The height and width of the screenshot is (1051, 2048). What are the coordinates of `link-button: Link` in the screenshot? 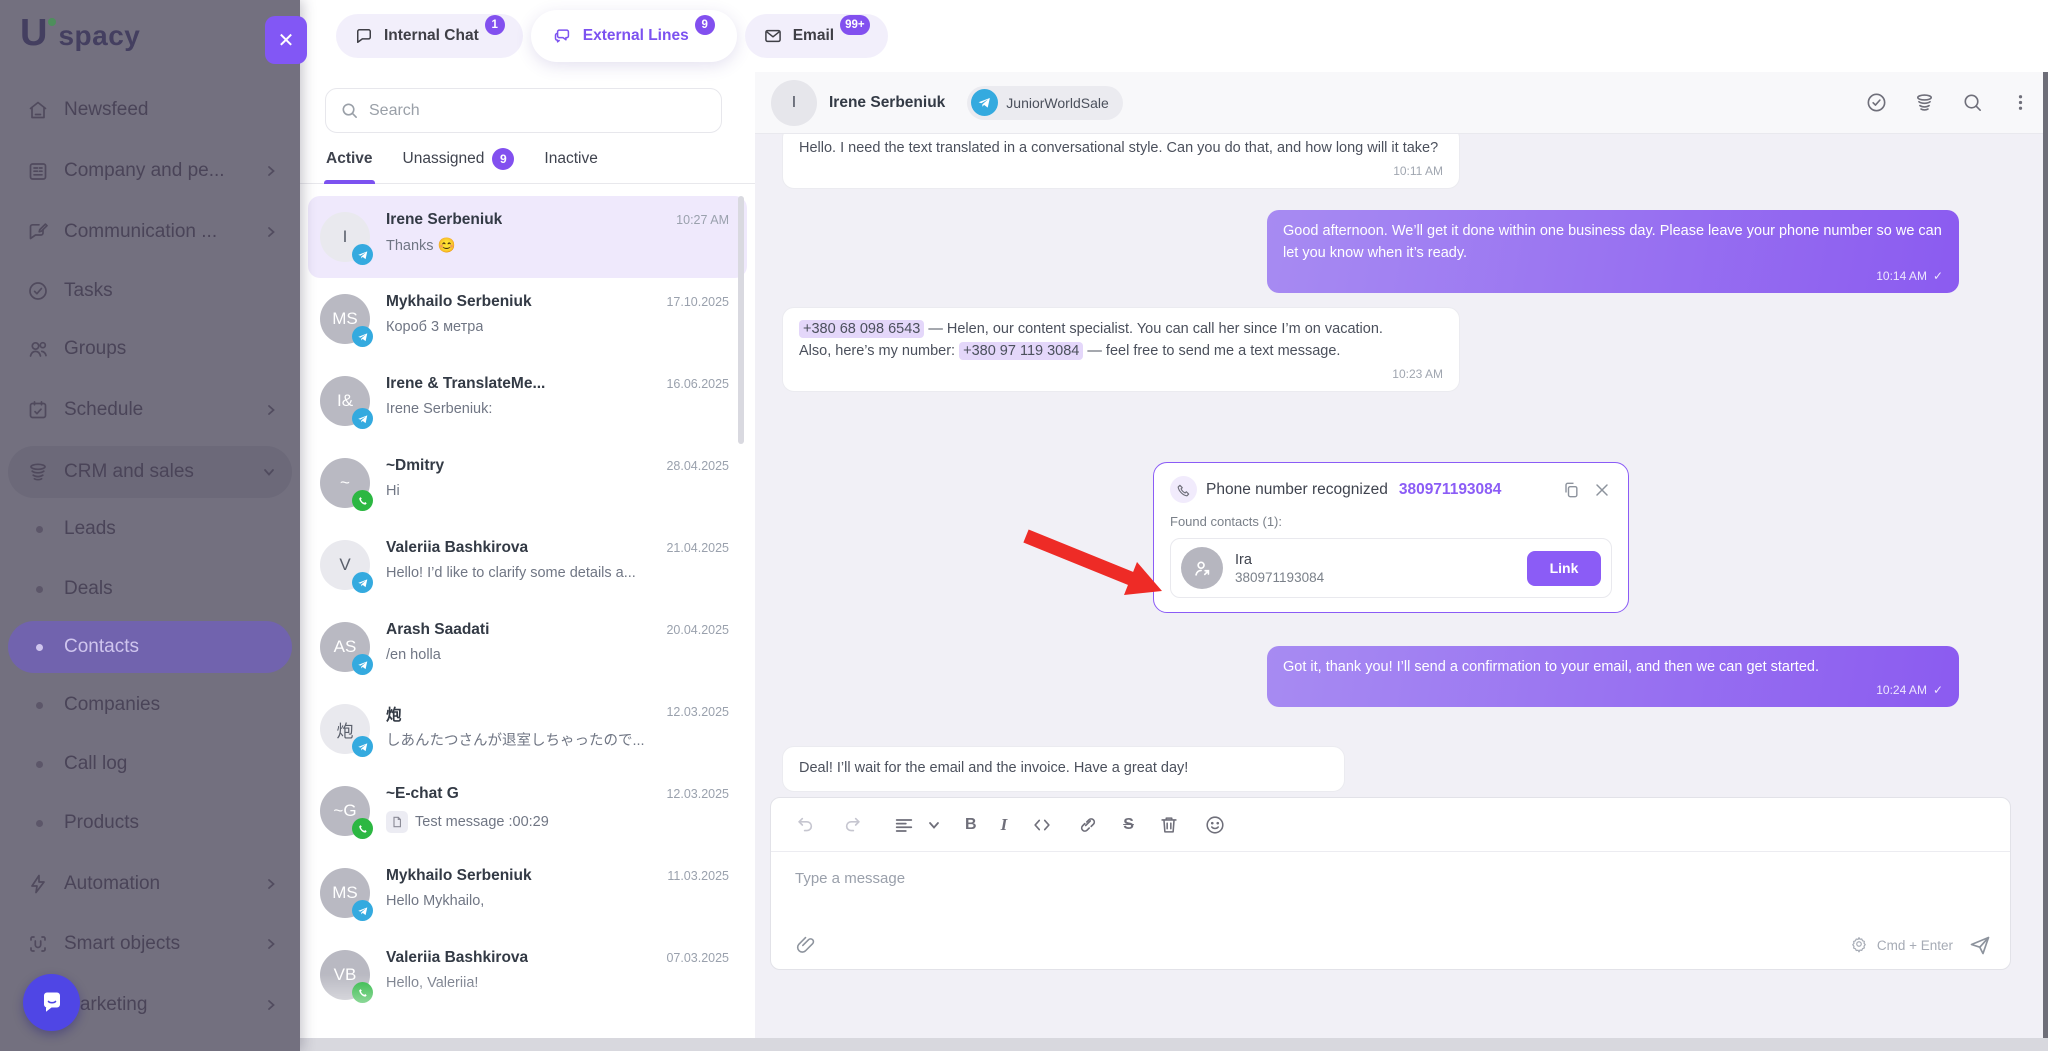 It's located at (1564, 568).